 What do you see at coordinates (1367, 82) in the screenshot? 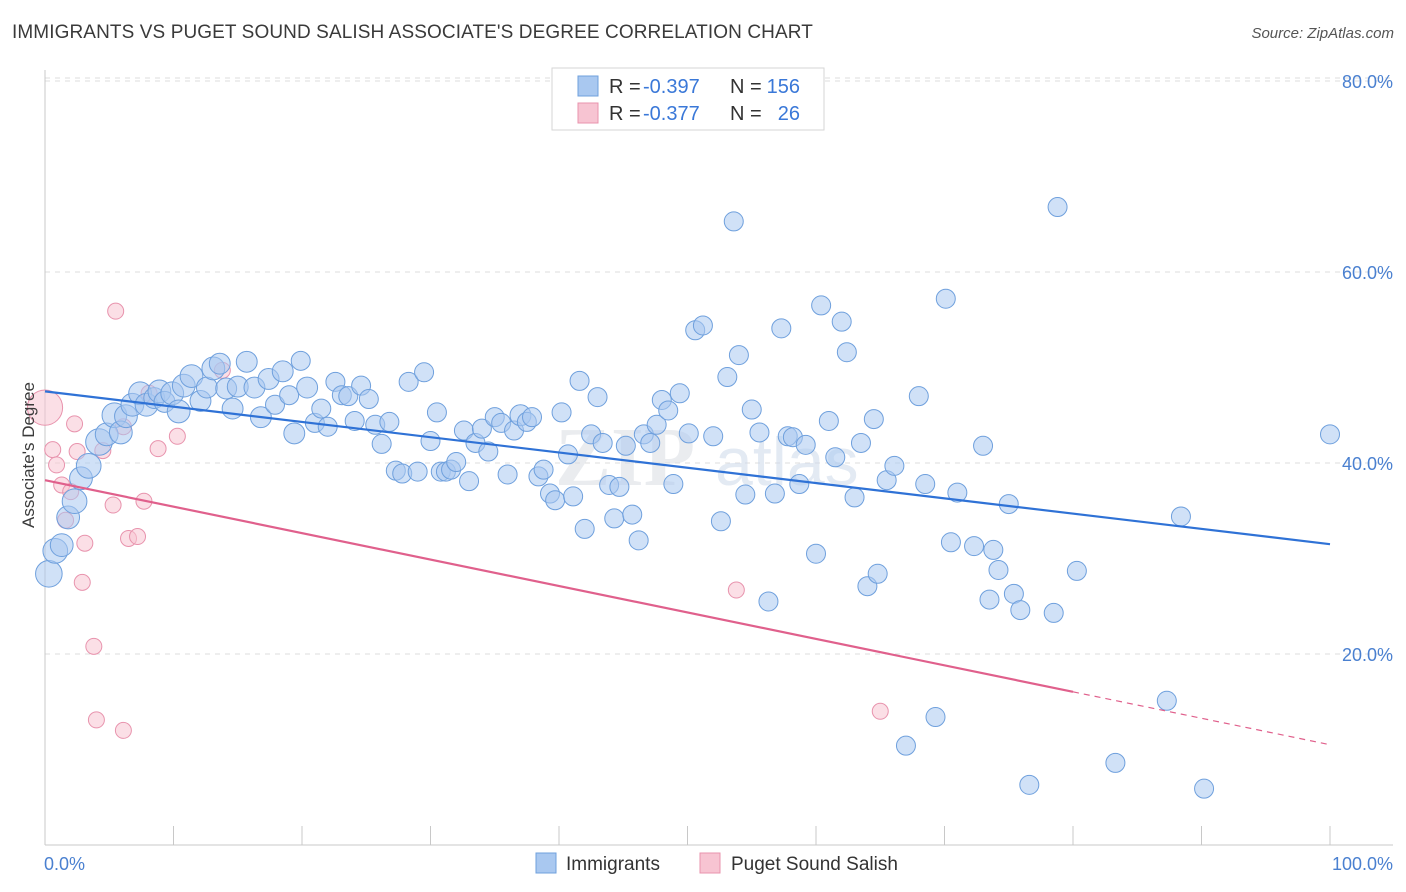
I see `y-tick-label: 80.0%` at bounding box center [1367, 82].